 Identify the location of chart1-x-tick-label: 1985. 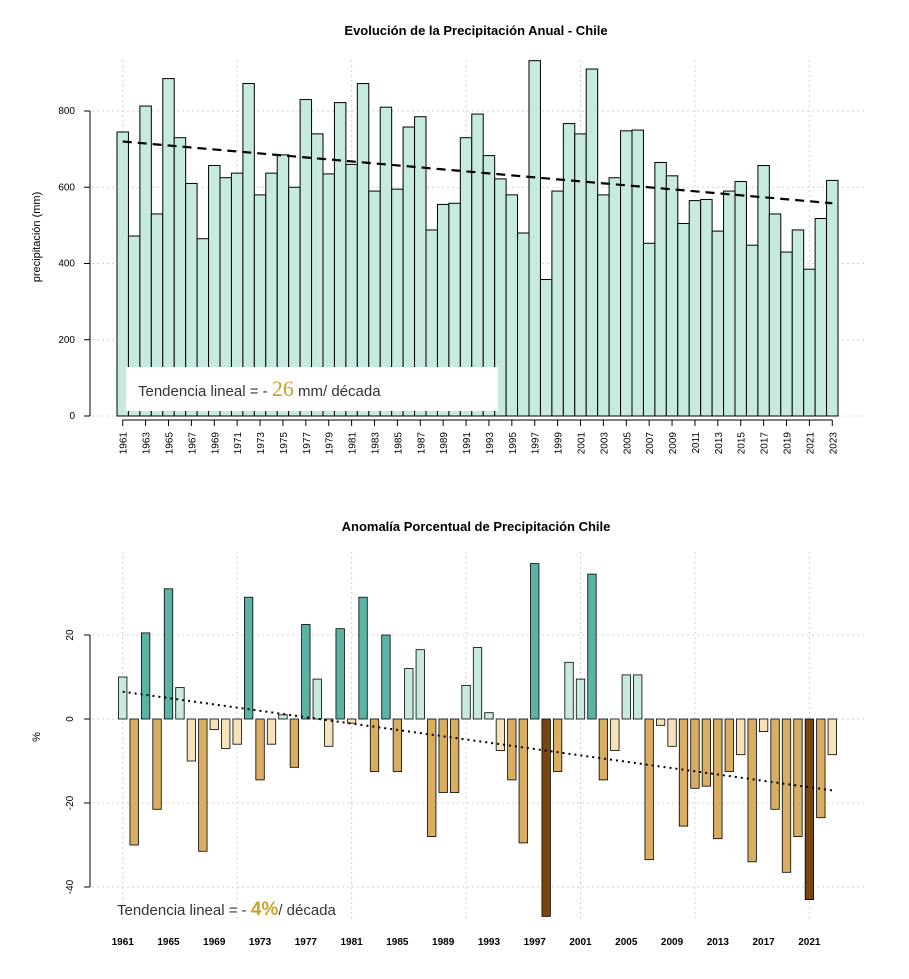
(398, 443).